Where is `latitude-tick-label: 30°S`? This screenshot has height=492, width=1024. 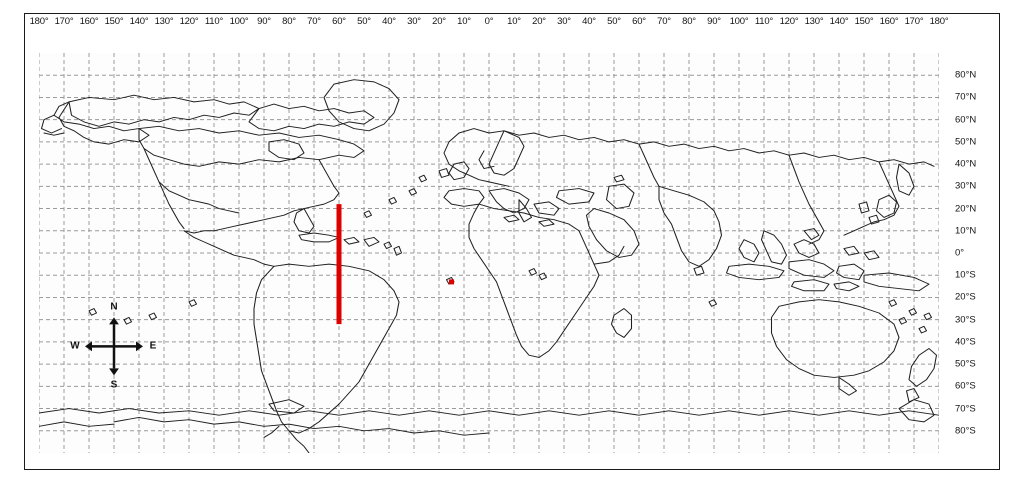 latitude-tick-label: 30°S is located at coordinates (965, 320).